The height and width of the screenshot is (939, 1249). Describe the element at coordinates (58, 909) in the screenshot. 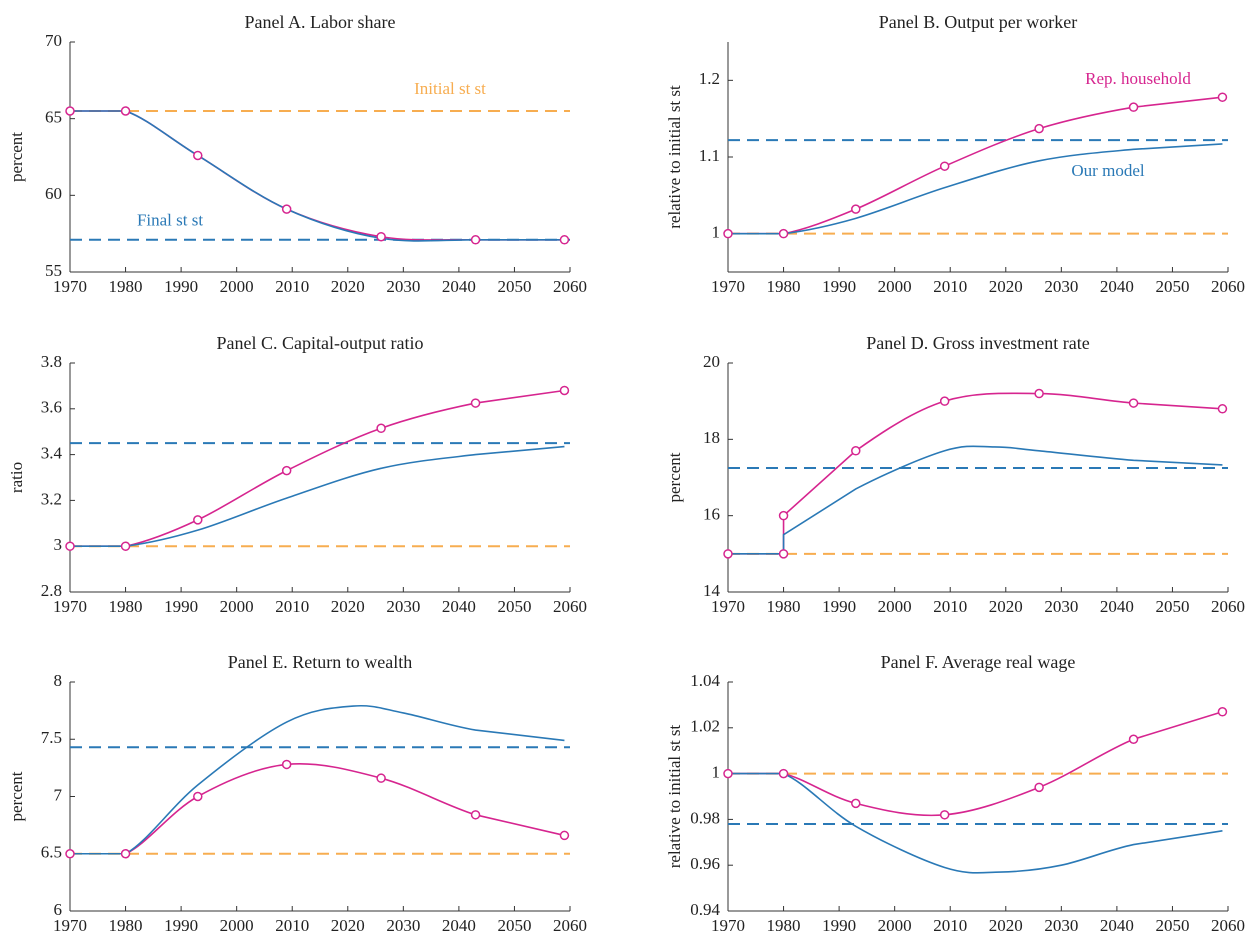

I see `y-tick-label: 6` at that location.